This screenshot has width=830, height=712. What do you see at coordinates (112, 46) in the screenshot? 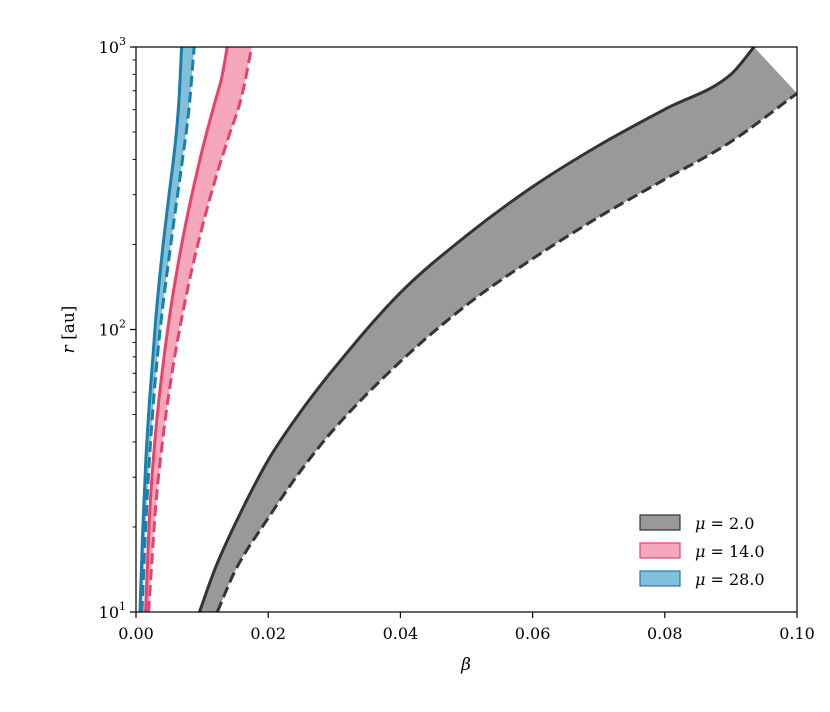
I see `y-tick-label: 10³` at bounding box center [112, 46].